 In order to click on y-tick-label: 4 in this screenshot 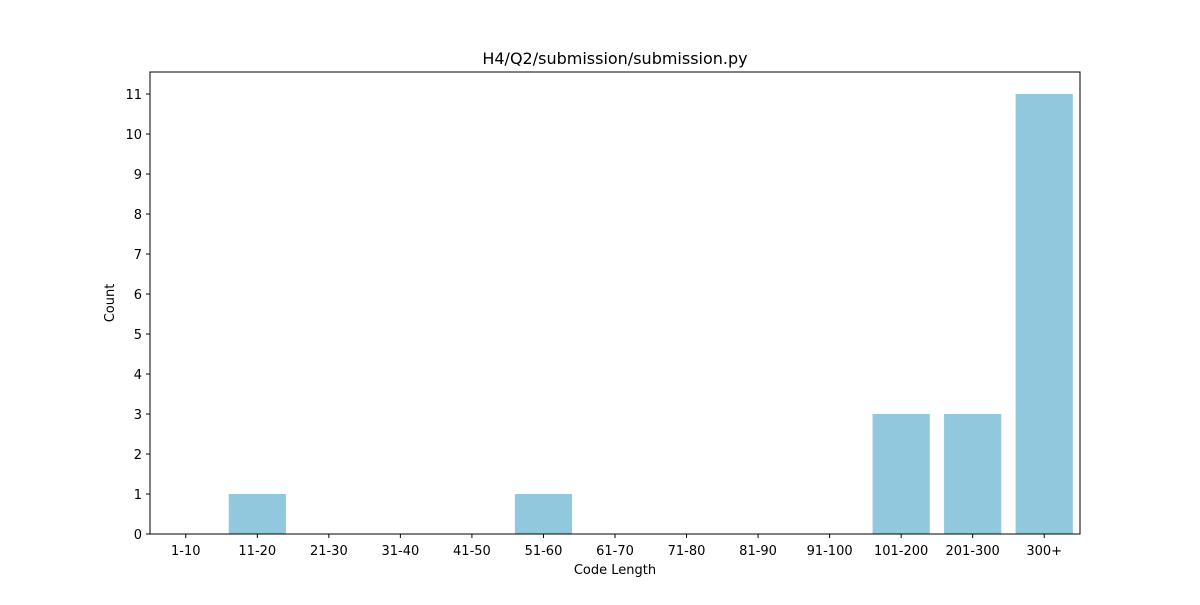, I will do `click(138, 375)`.